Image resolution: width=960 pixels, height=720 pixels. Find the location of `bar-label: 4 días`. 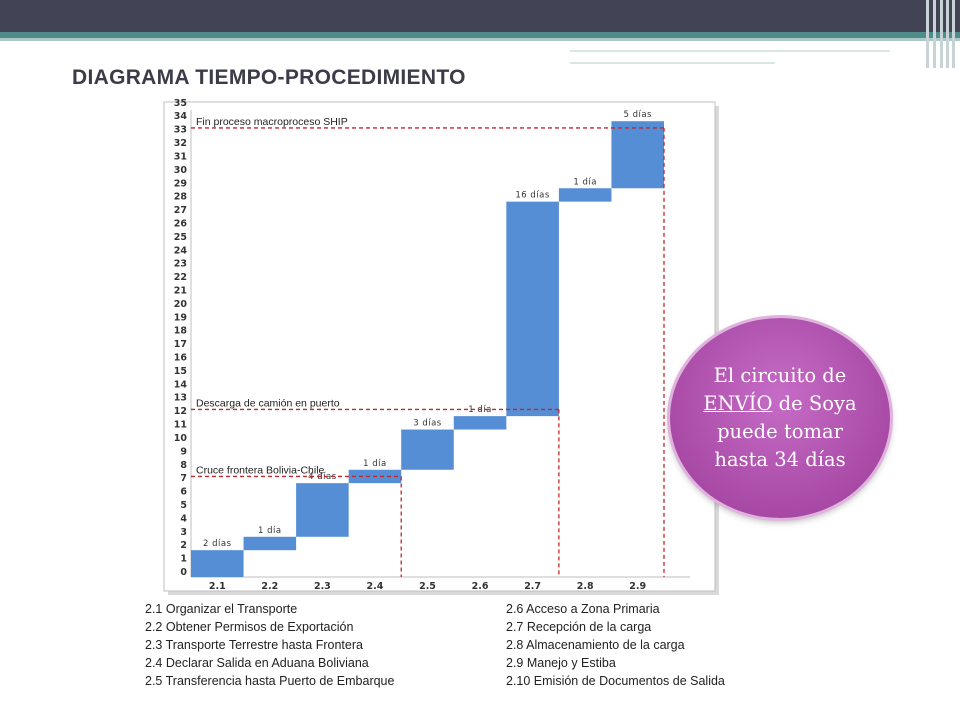

bar-label: 4 días is located at coordinates (322, 477).